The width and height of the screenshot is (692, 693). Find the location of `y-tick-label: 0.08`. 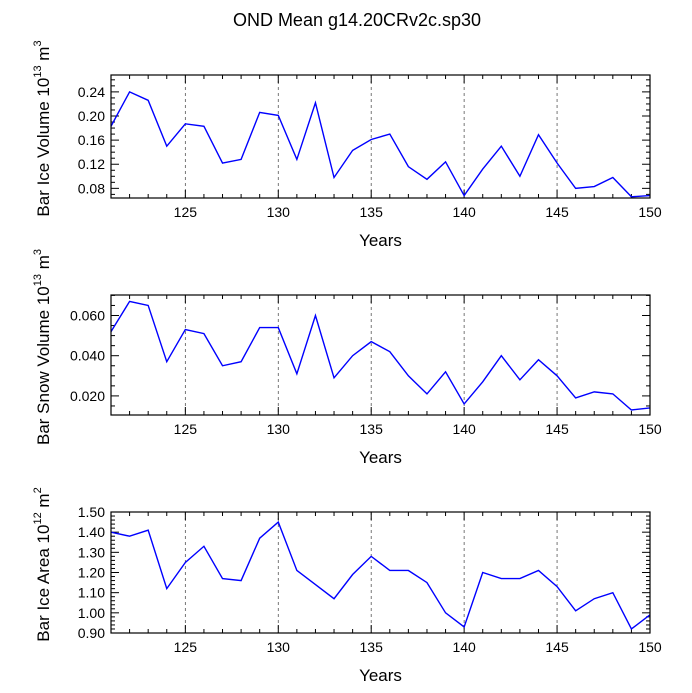

y-tick-label: 0.08 is located at coordinates (91, 188).